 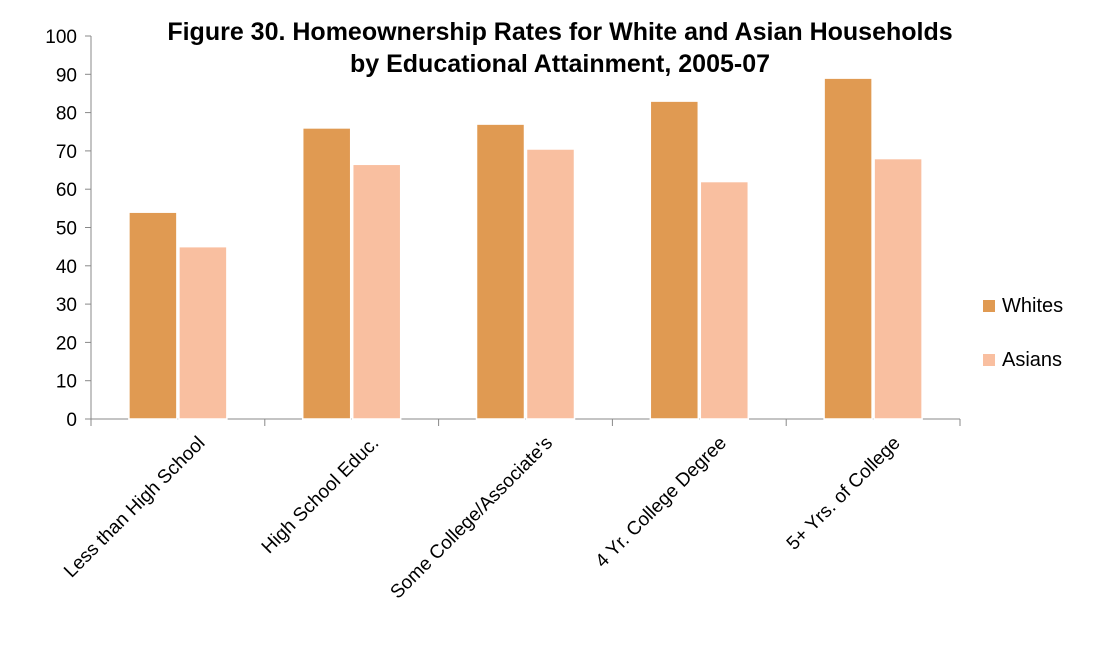 I want to click on chart-subtitle: by Educational Attainment, 2005-07, so click(x=560, y=64).